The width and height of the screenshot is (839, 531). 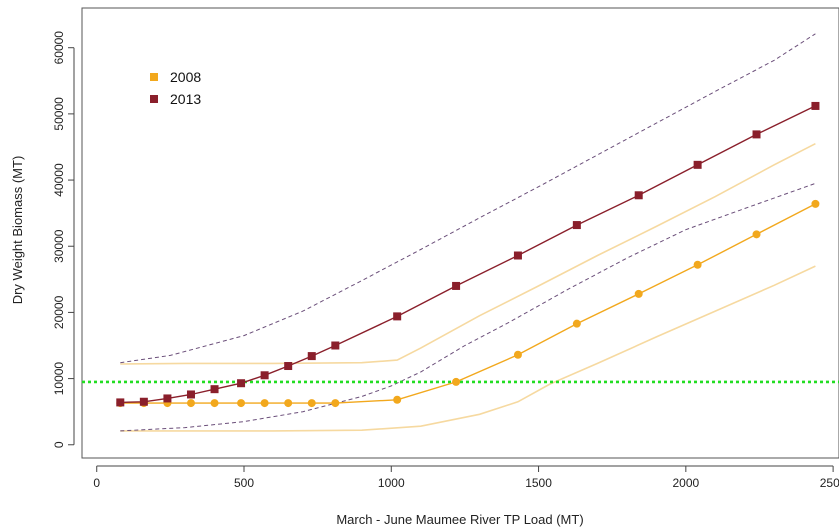 I want to click on x-tick-label: 2000, so click(x=685, y=483).